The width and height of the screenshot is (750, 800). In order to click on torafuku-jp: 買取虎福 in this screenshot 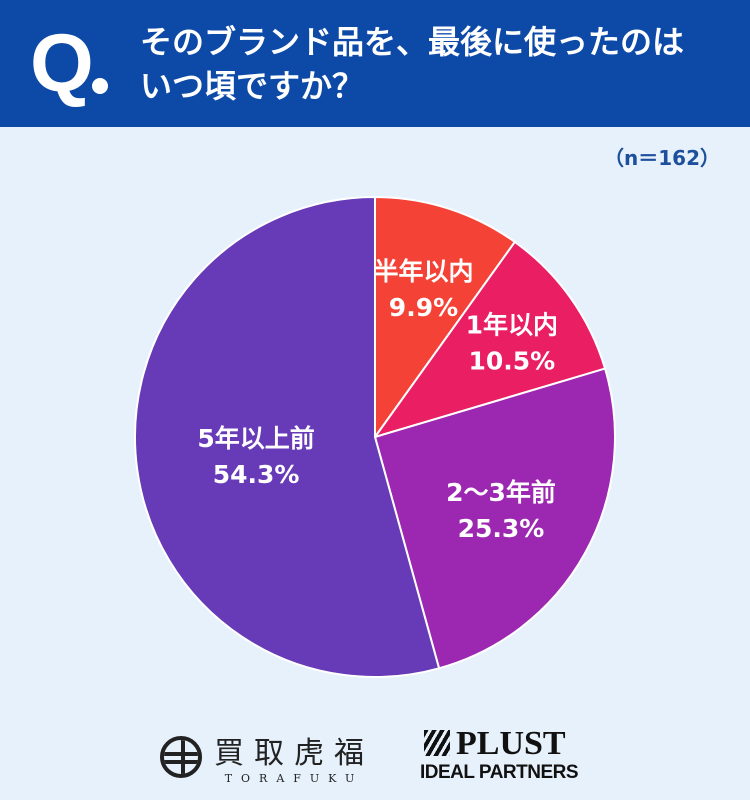, I will do `click(294, 753)`.